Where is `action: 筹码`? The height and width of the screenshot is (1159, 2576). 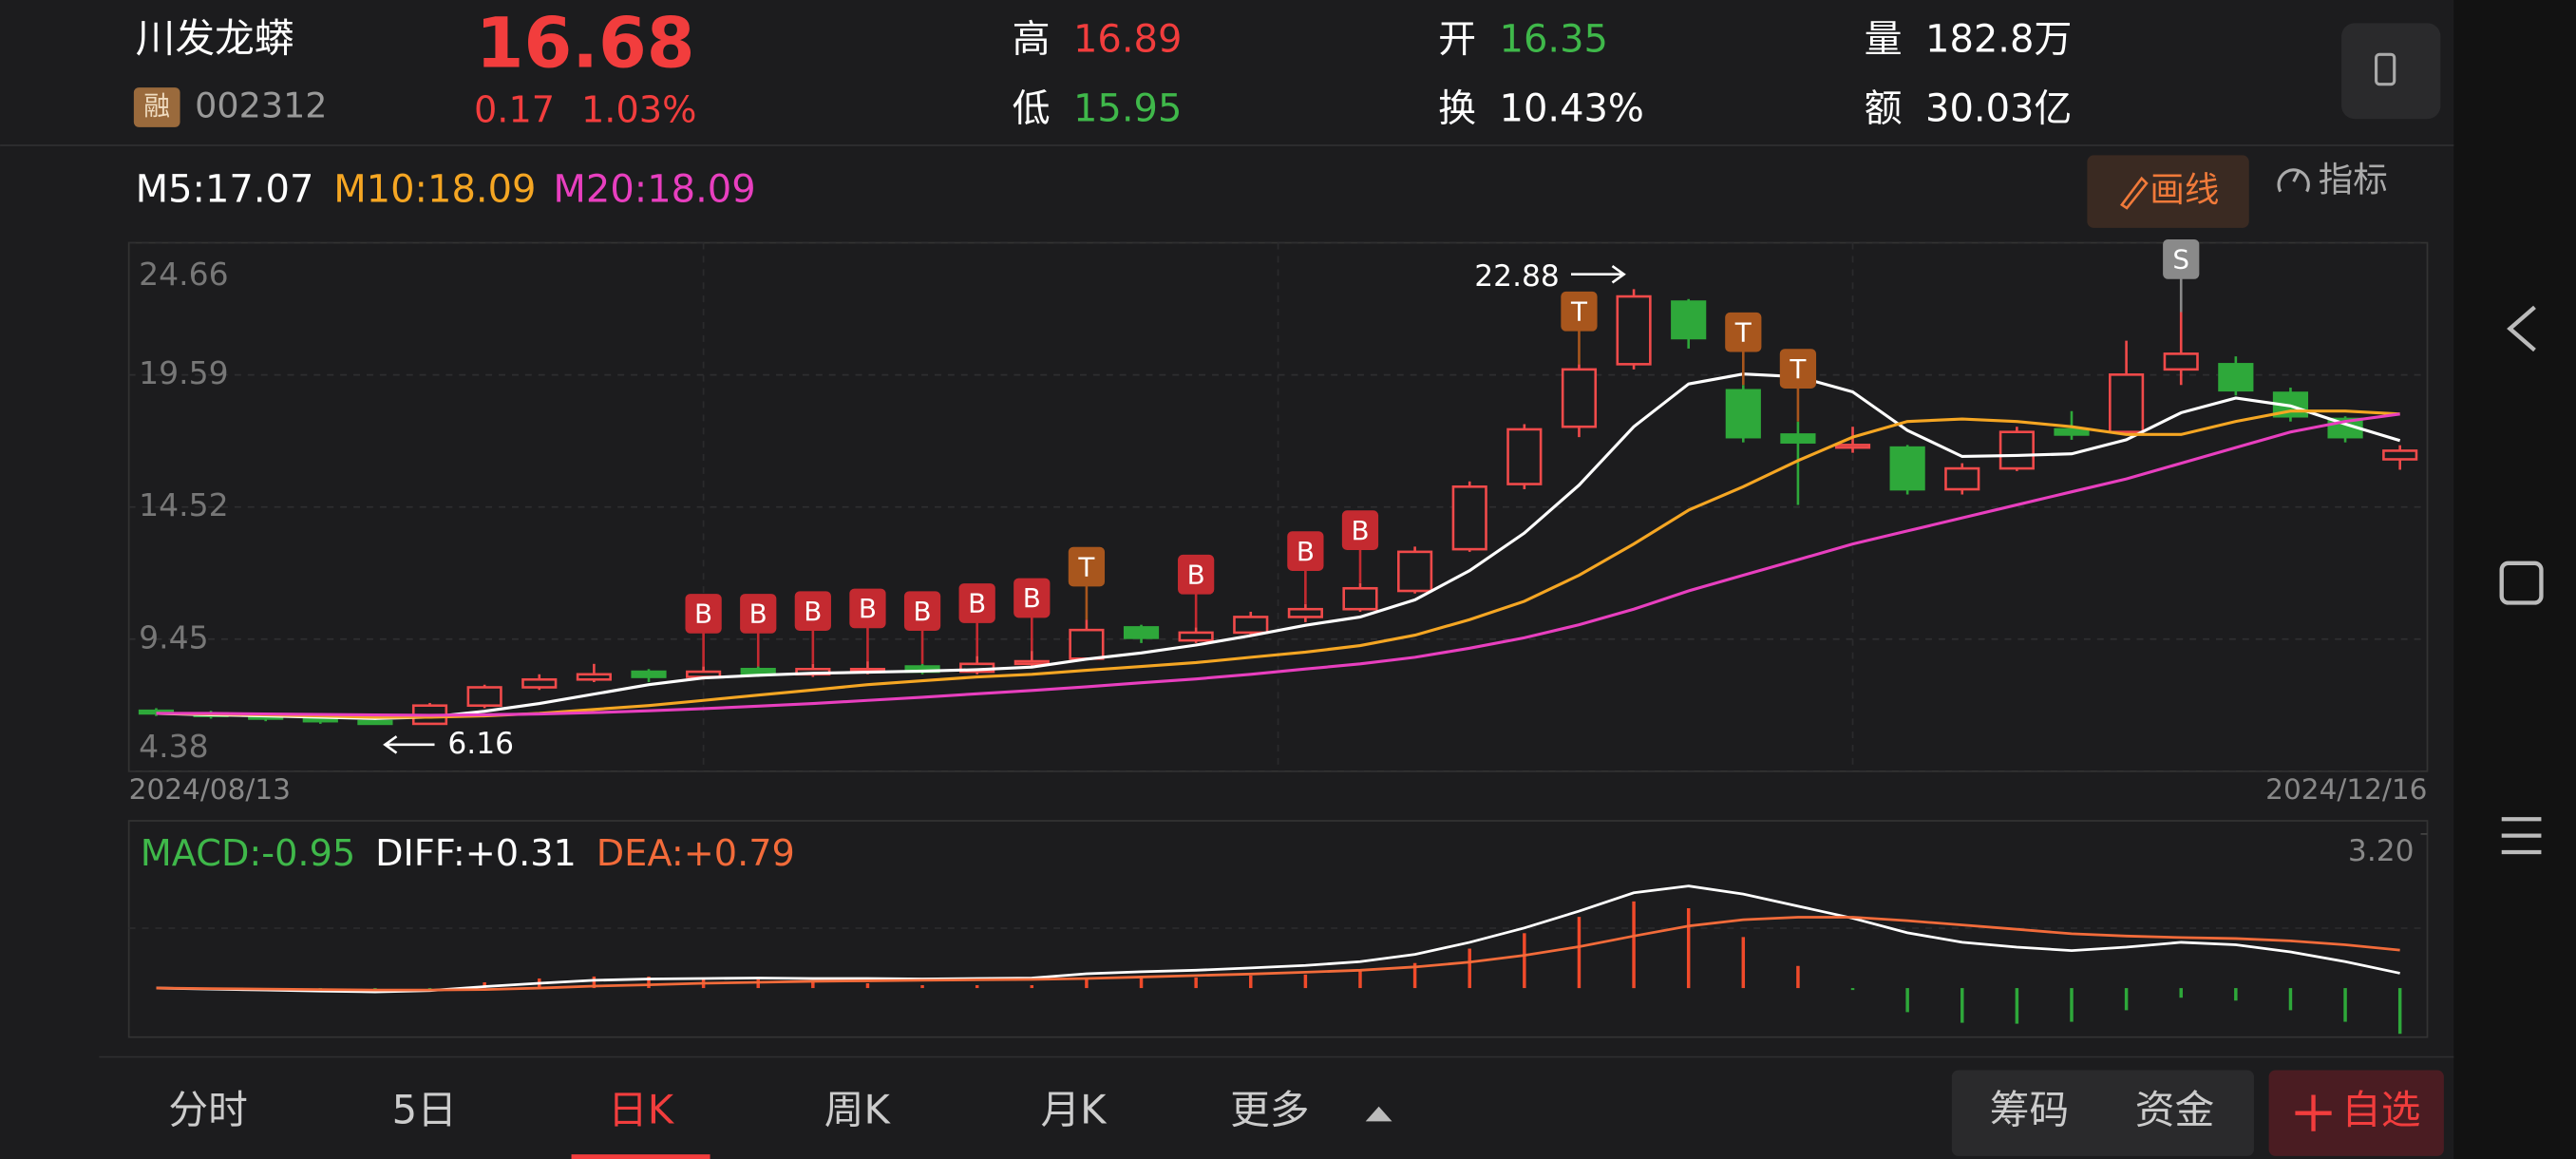 action: 筹码 is located at coordinates (2029, 1110).